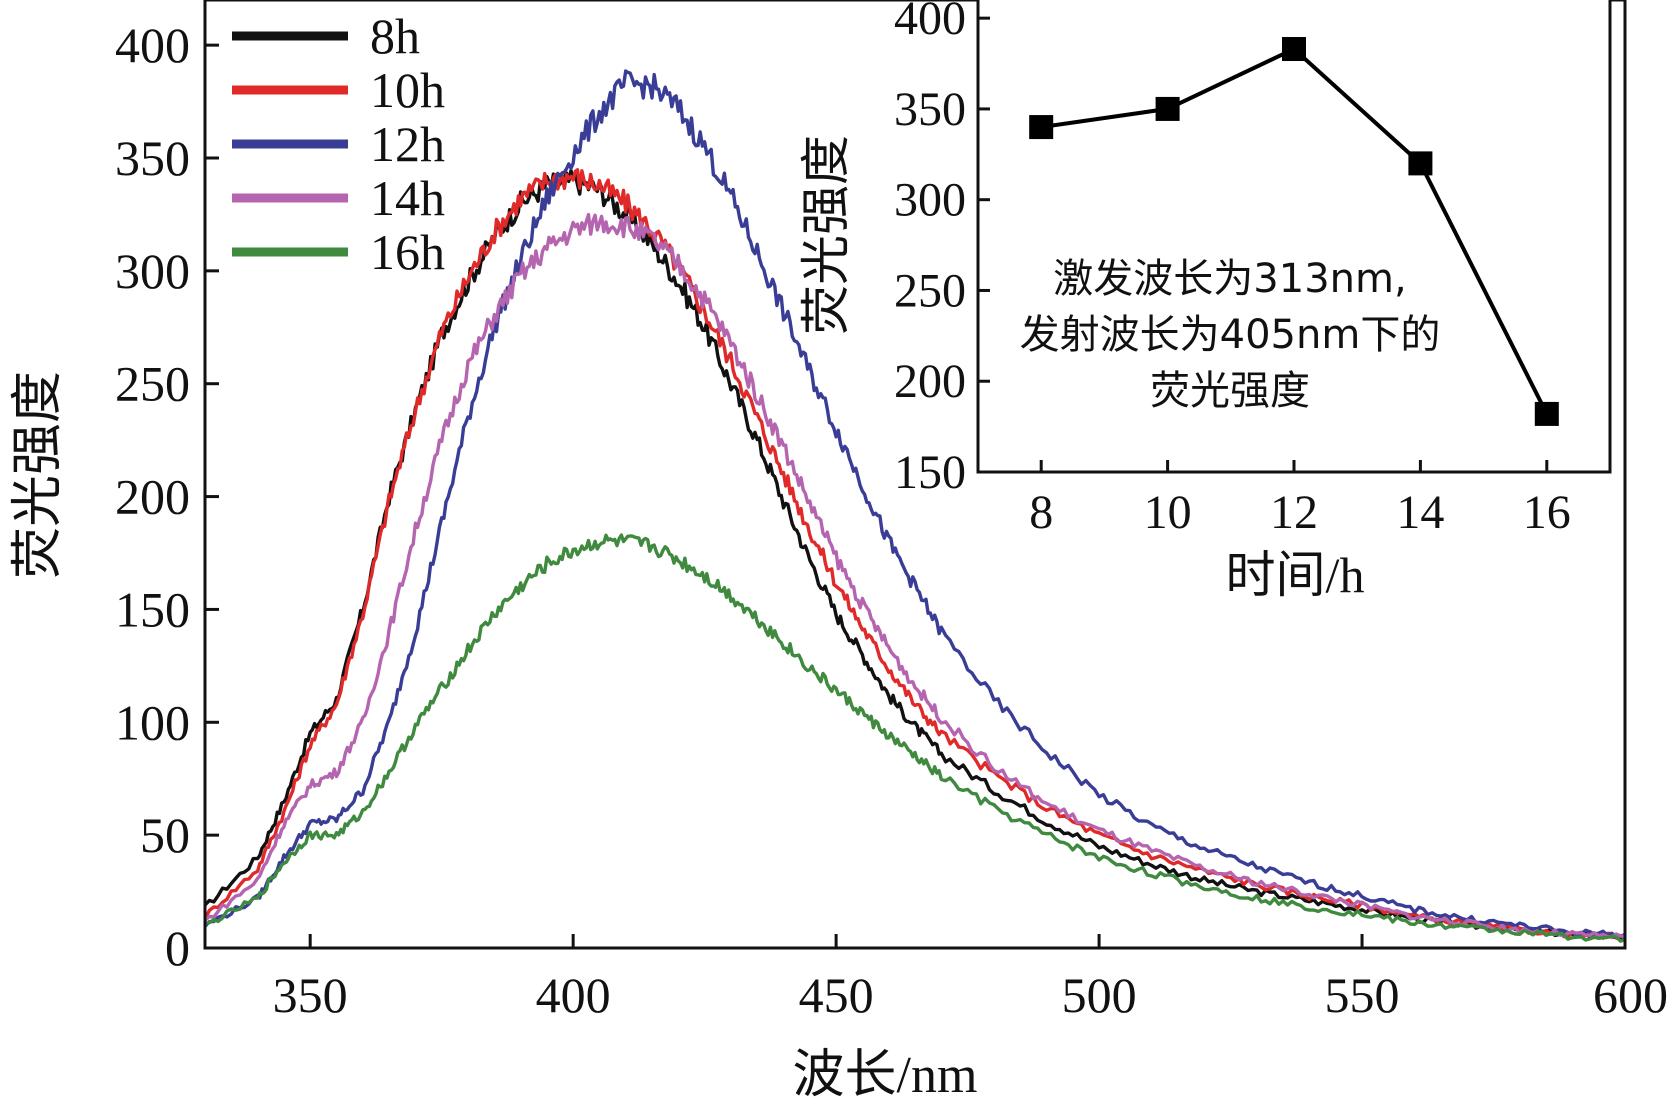 The width and height of the screenshot is (1670, 1119). What do you see at coordinates (1099, 995) in the screenshot?
I see `main-x-tick-label: 500` at bounding box center [1099, 995].